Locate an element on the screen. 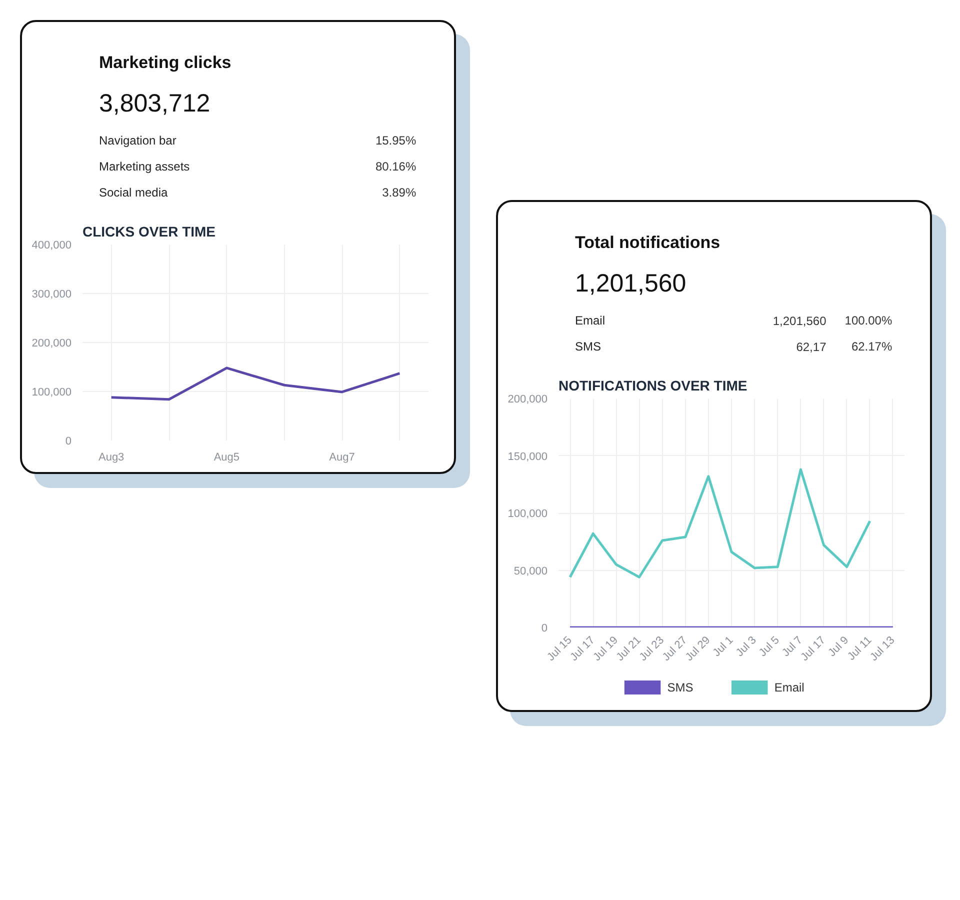 The width and height of the screenshot is (960, 900). category-label: Navigation bar is located at coordinates (137, 141).